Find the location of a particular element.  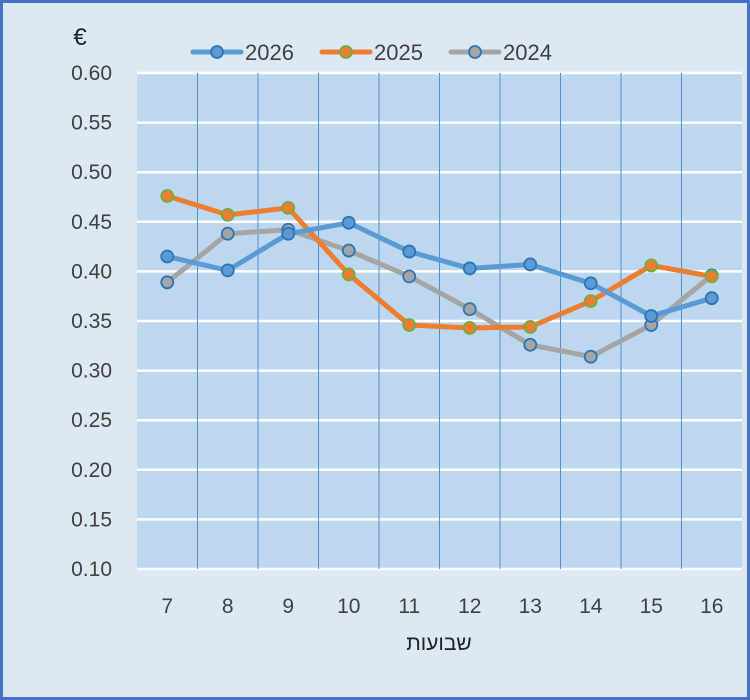

y-tick-label: 0.35 is located at coordinates (91, 321).